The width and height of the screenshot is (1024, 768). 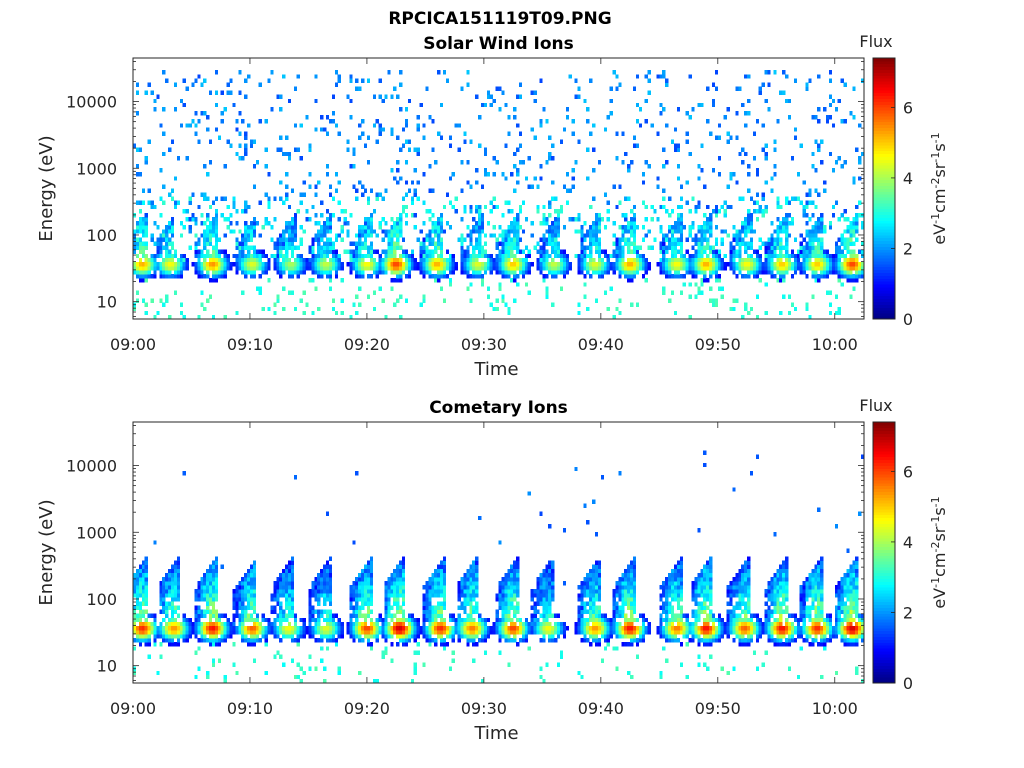 What do you see at coordinates (884, 135) in the screenshot?
I see `colorbar-segment` at bounding box center [884, 135].